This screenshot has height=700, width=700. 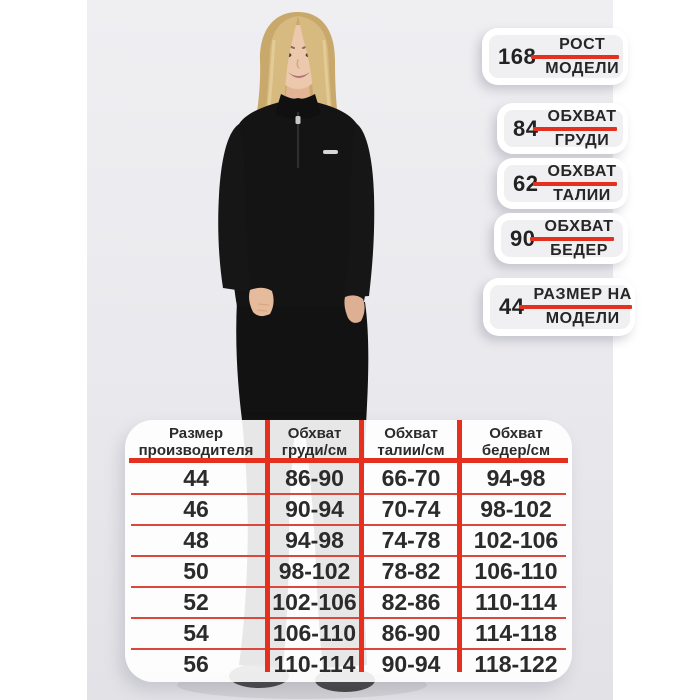 I want to click on model-stat-badge-inner: 44 РАЗМЕР НА МОДЕЛИ, so click(x=561, y=307).